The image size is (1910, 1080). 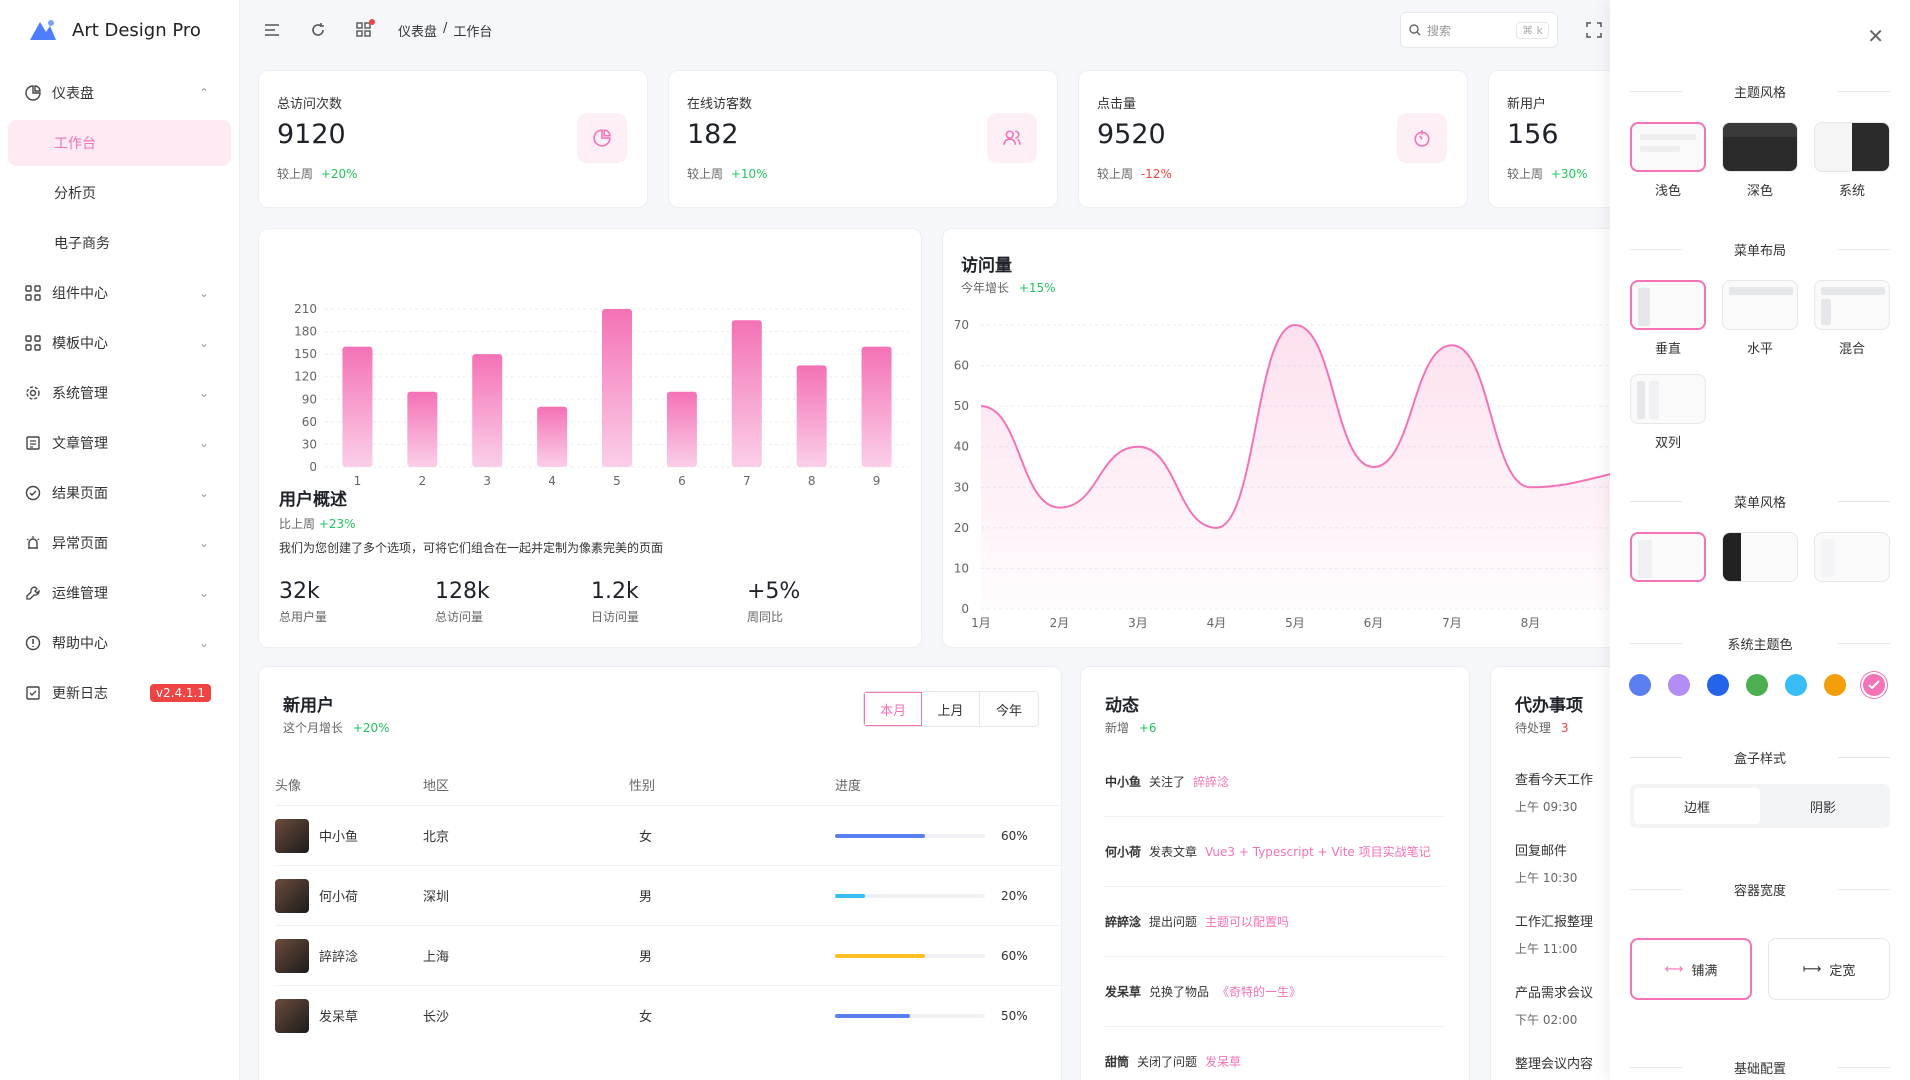 What do you see at coordinates (418, 32) in the screenshot?
I see `breadcrumb-item: 仪表盘` at bounding box center [418, 32].